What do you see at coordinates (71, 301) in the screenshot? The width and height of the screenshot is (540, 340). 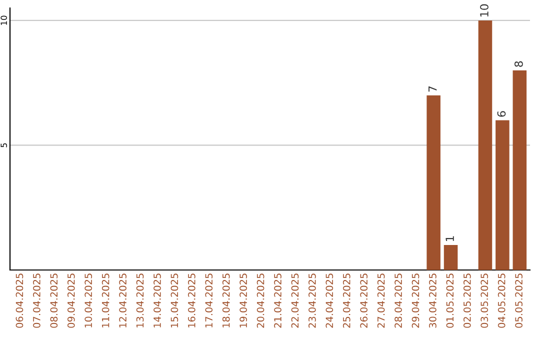 I see `x-tick-label: 09.04.2025` at bounding box center [71, 301].